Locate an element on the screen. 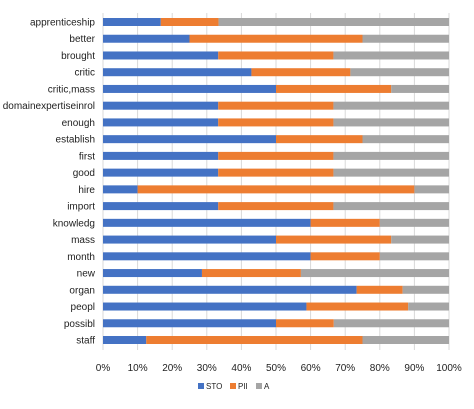 The height and width of the screenshot is (409, 474). category-label: hire is located at coordinates (86, 190).